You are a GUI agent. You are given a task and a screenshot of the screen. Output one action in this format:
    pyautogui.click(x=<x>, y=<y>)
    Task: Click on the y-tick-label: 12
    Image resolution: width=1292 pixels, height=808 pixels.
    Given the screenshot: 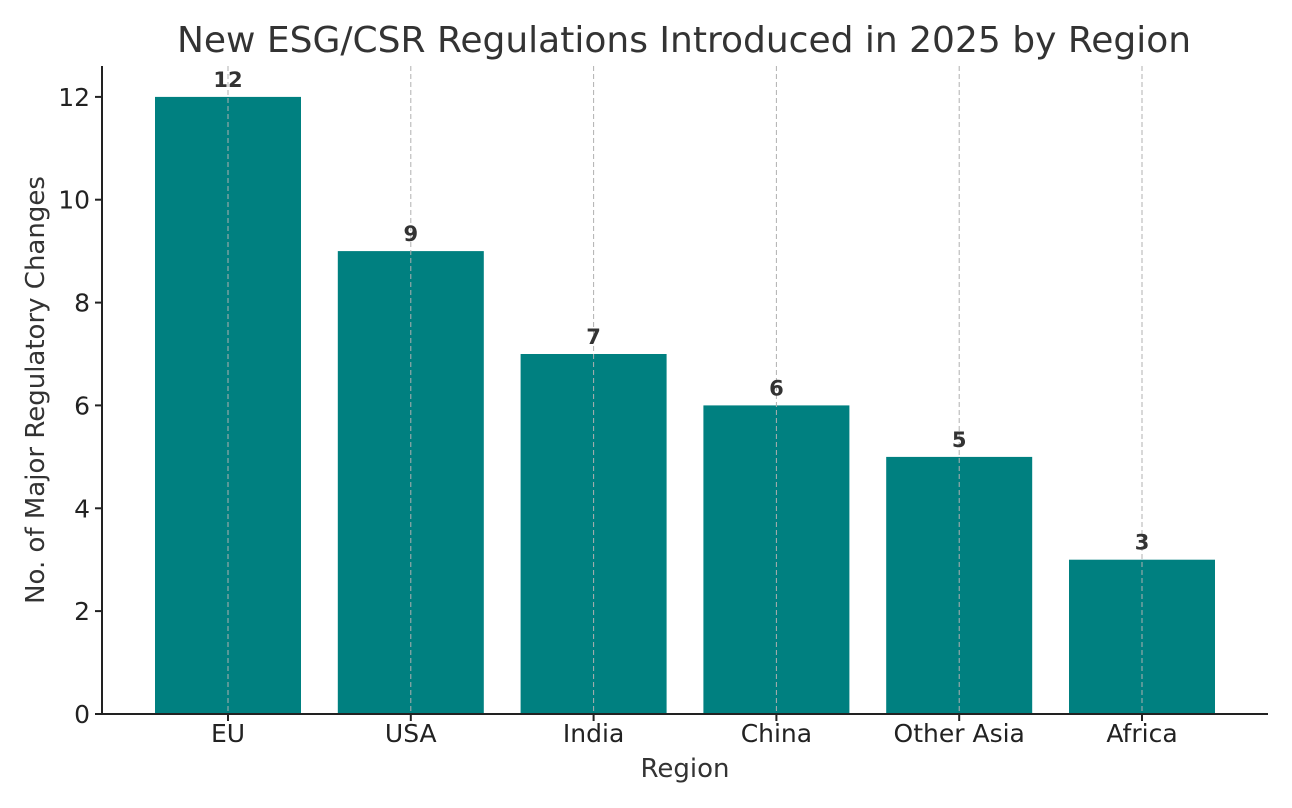 What is the action you would take?
    pyautogui.click(x=74, y=97)
    